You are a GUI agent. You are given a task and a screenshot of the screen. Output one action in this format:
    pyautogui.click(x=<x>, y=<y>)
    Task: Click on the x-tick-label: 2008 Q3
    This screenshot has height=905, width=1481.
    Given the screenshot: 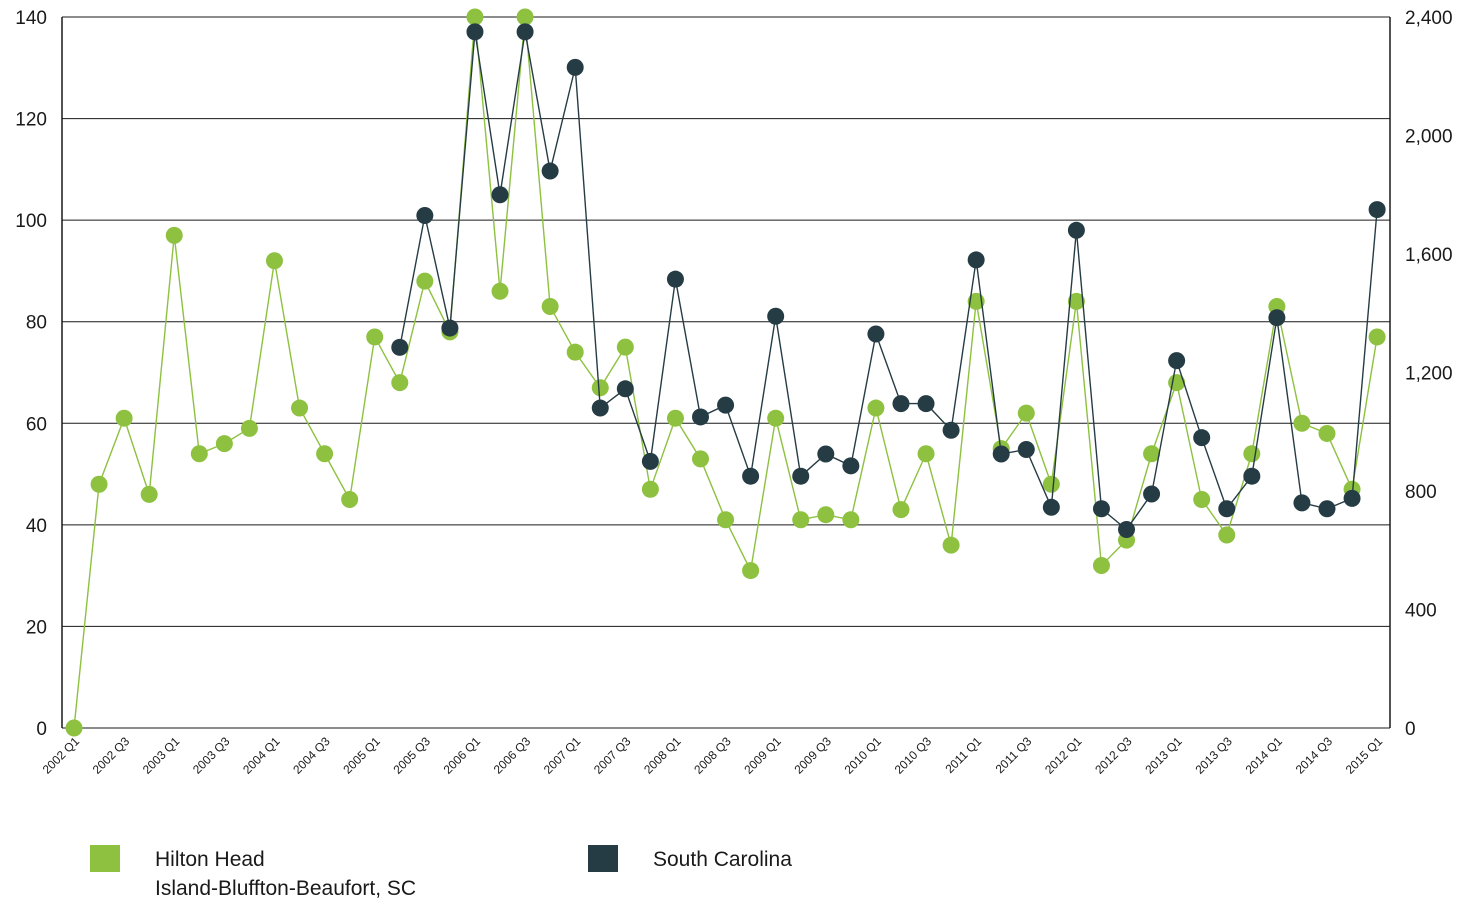 What is the action you would take?
    pyautogui.click(x=712, y=755)
    